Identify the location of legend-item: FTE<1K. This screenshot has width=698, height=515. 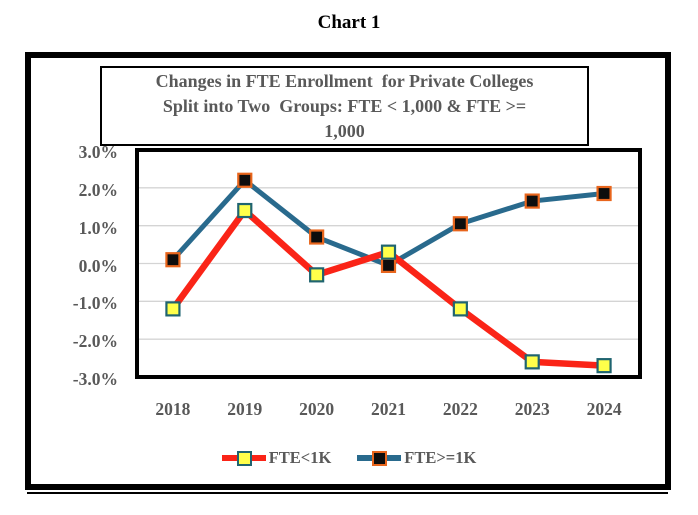
(276, 458).